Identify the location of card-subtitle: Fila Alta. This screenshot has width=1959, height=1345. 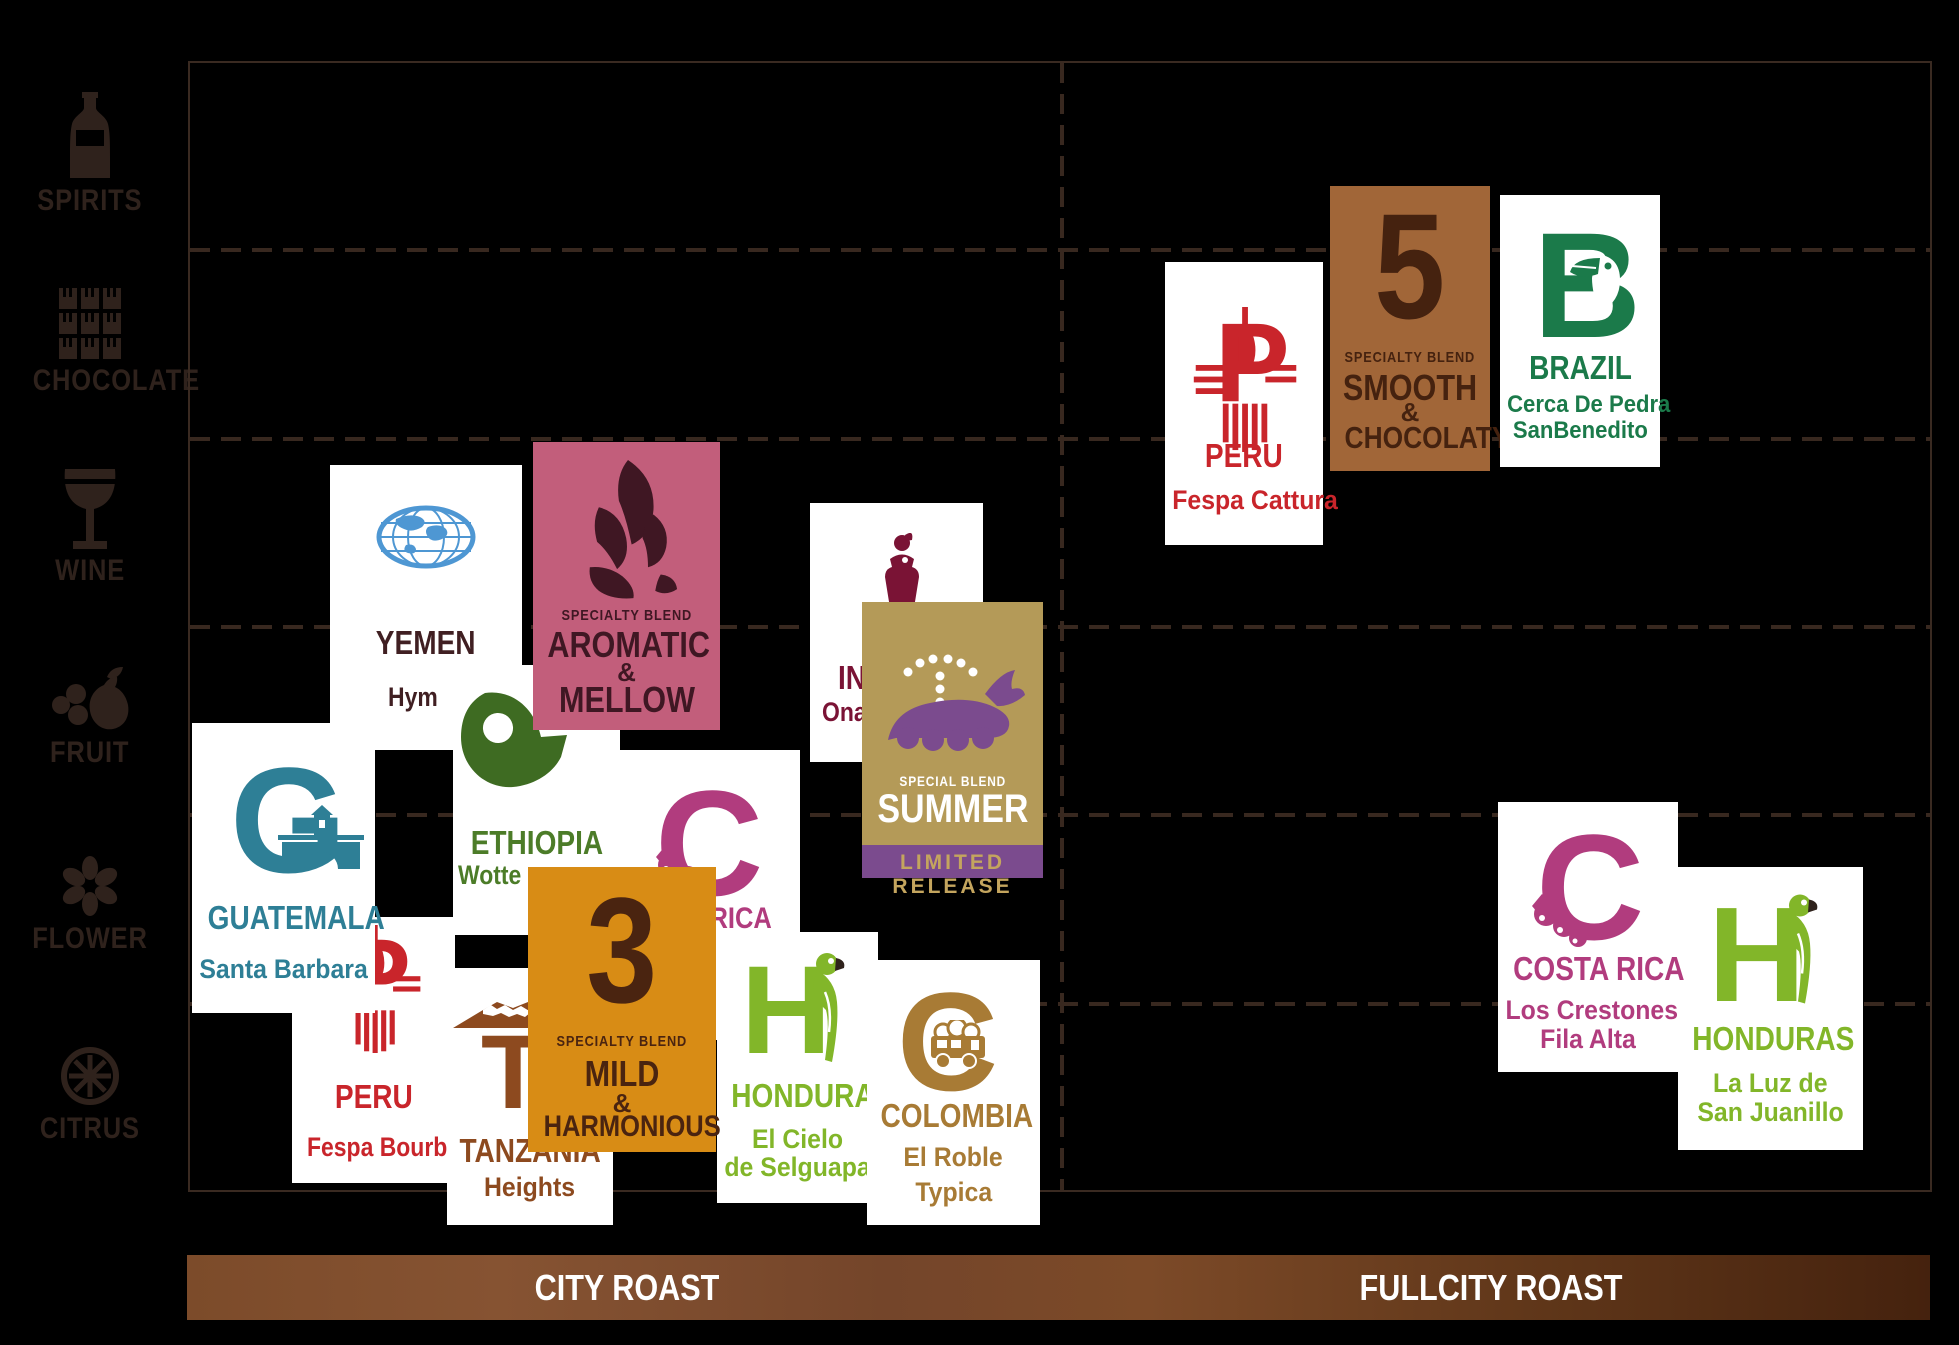
(1588, 1039).